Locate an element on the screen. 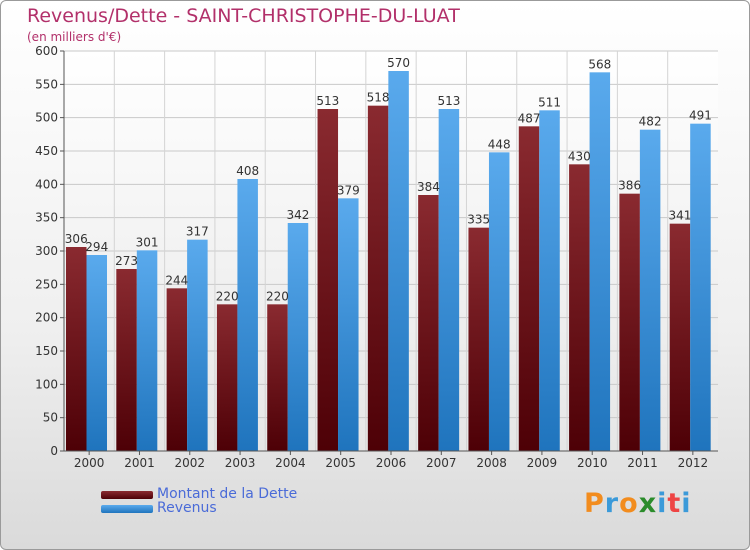 Image resolution: width=750 pixels, height=550 pixels. debt-value-label: 513 is located at coordinates (327, 101).